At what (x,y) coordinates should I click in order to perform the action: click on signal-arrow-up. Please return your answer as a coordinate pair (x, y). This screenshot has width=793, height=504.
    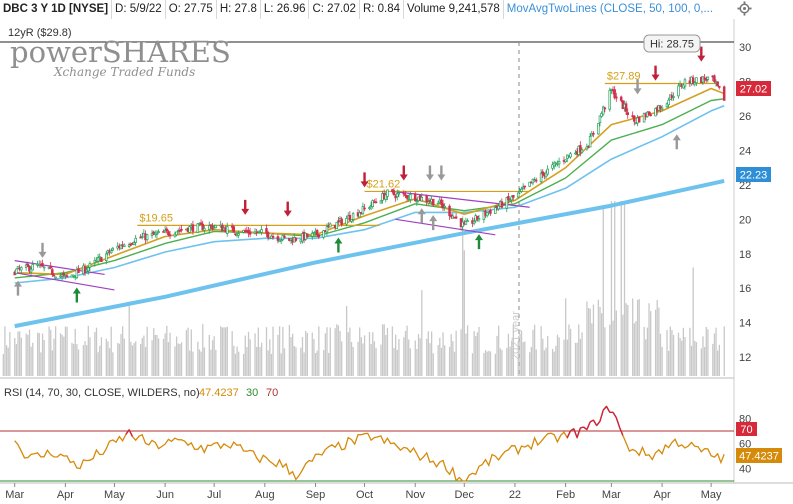
    Looking at the image, I should click on (76, 295).